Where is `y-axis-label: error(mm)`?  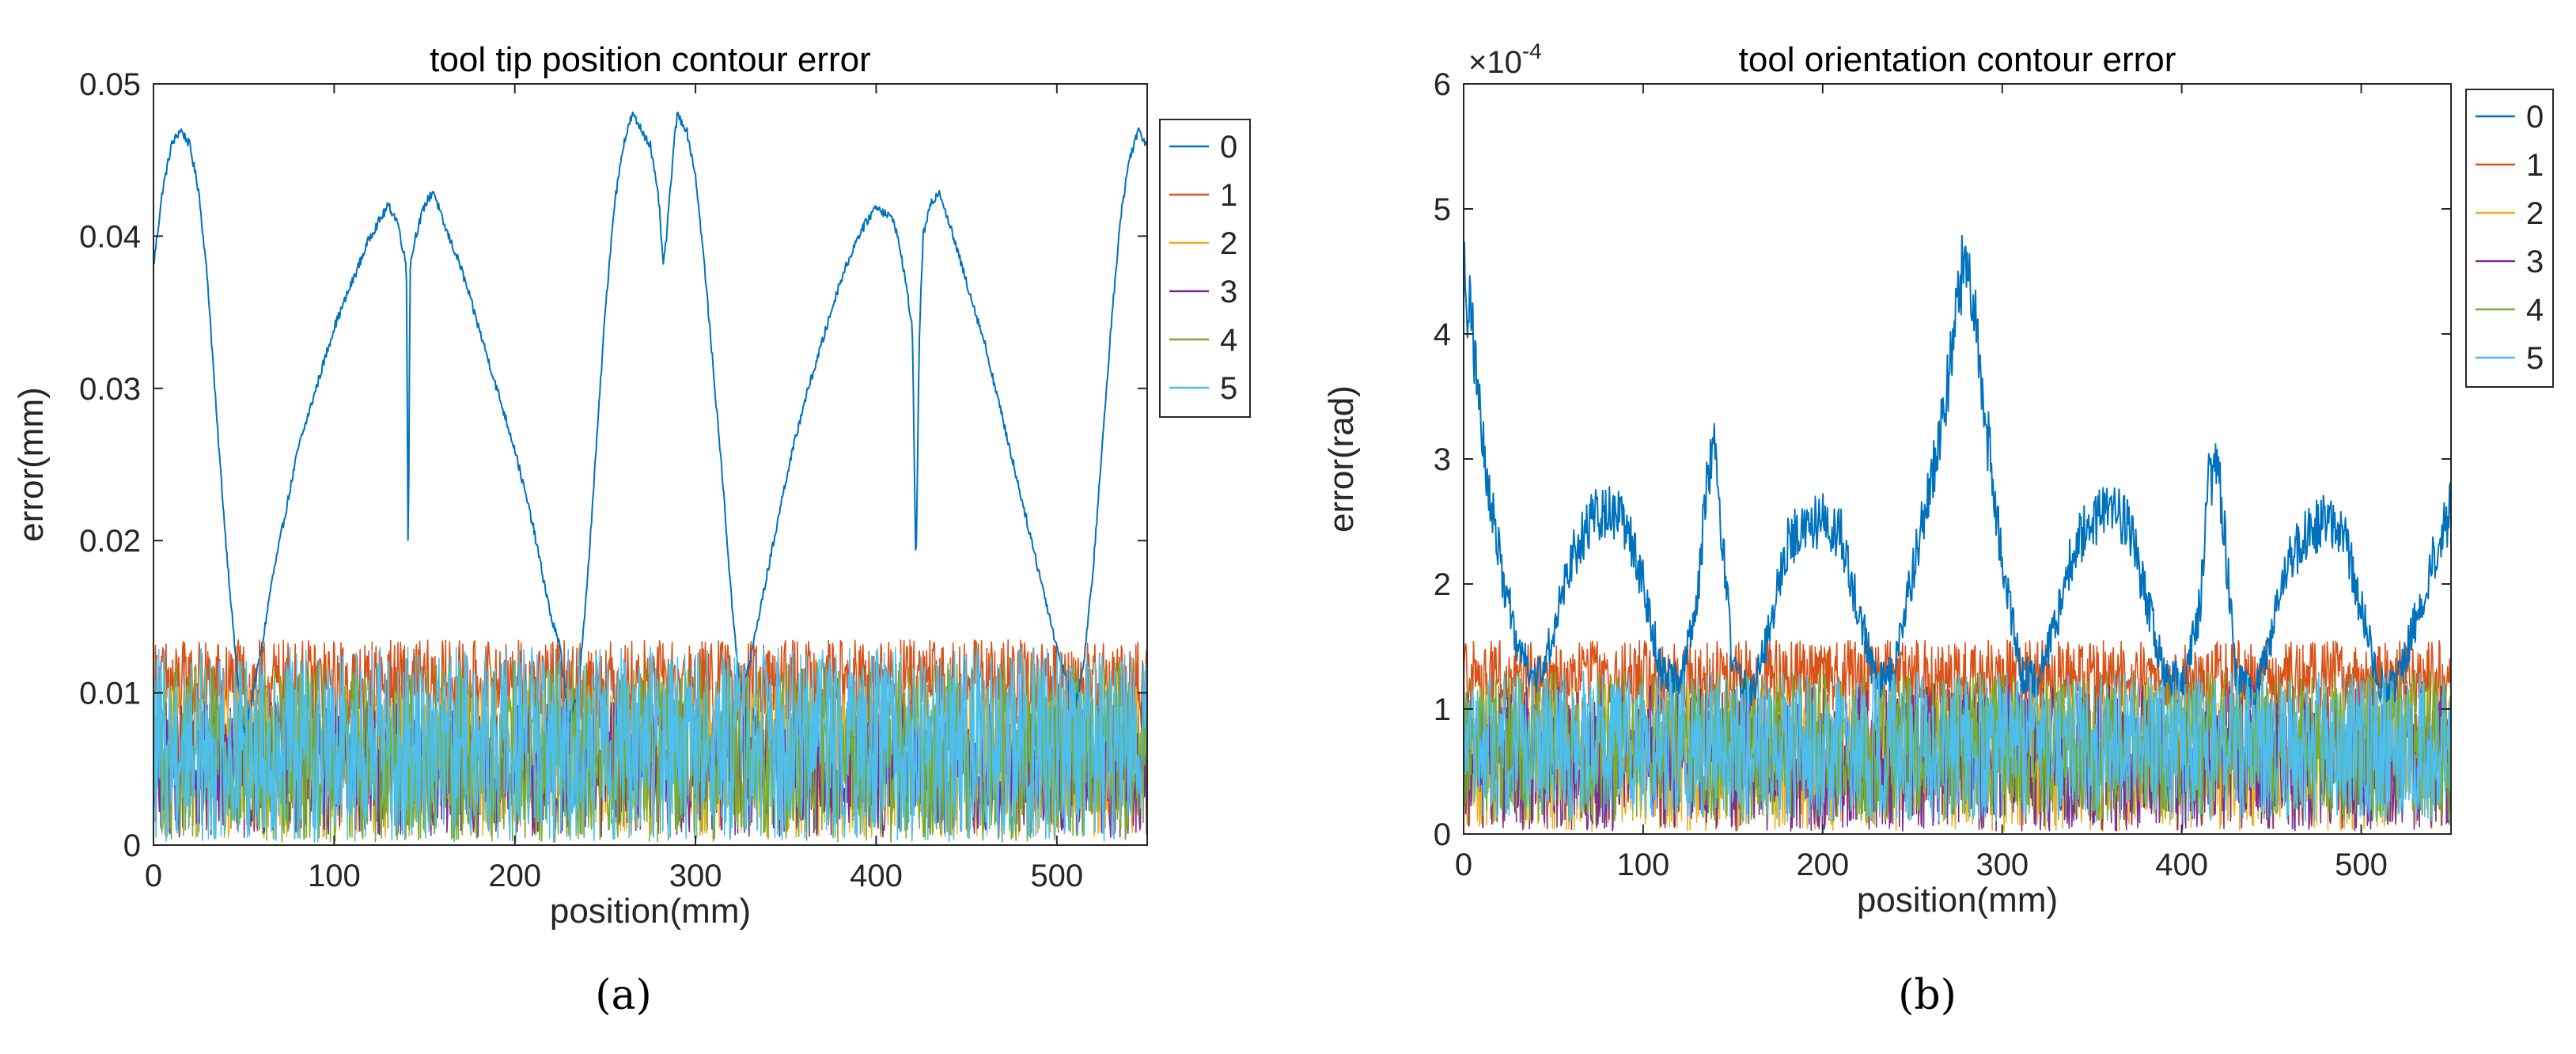 y-axis-label: error(mm) is located at coordinates (32, 464).